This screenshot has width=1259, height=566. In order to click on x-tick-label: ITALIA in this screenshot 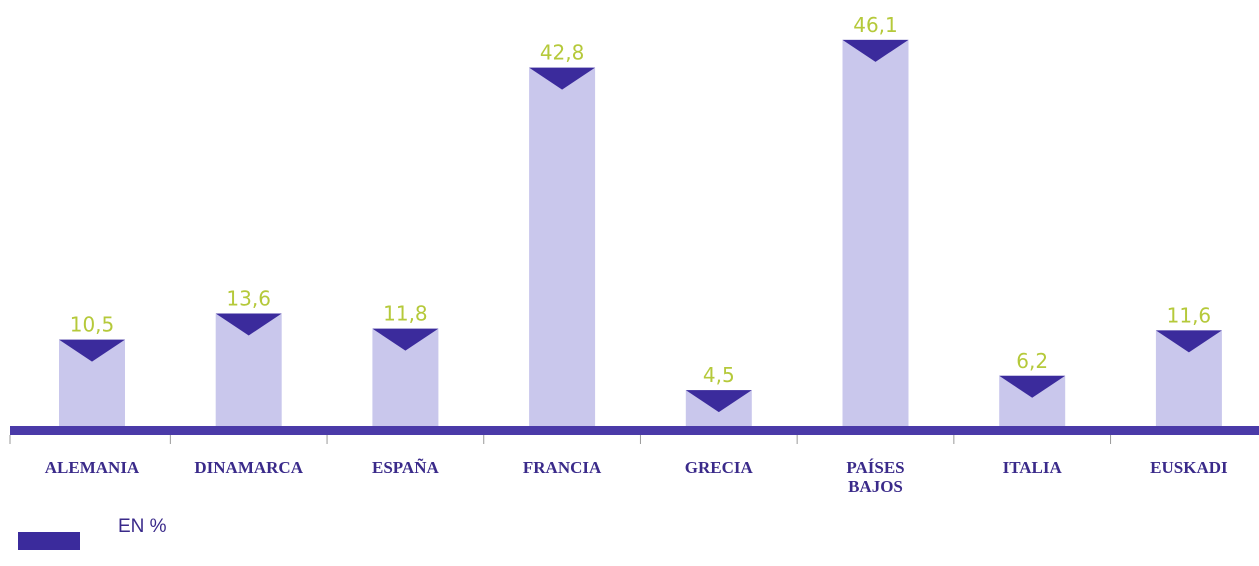, I will do `click(1032, 467)`.